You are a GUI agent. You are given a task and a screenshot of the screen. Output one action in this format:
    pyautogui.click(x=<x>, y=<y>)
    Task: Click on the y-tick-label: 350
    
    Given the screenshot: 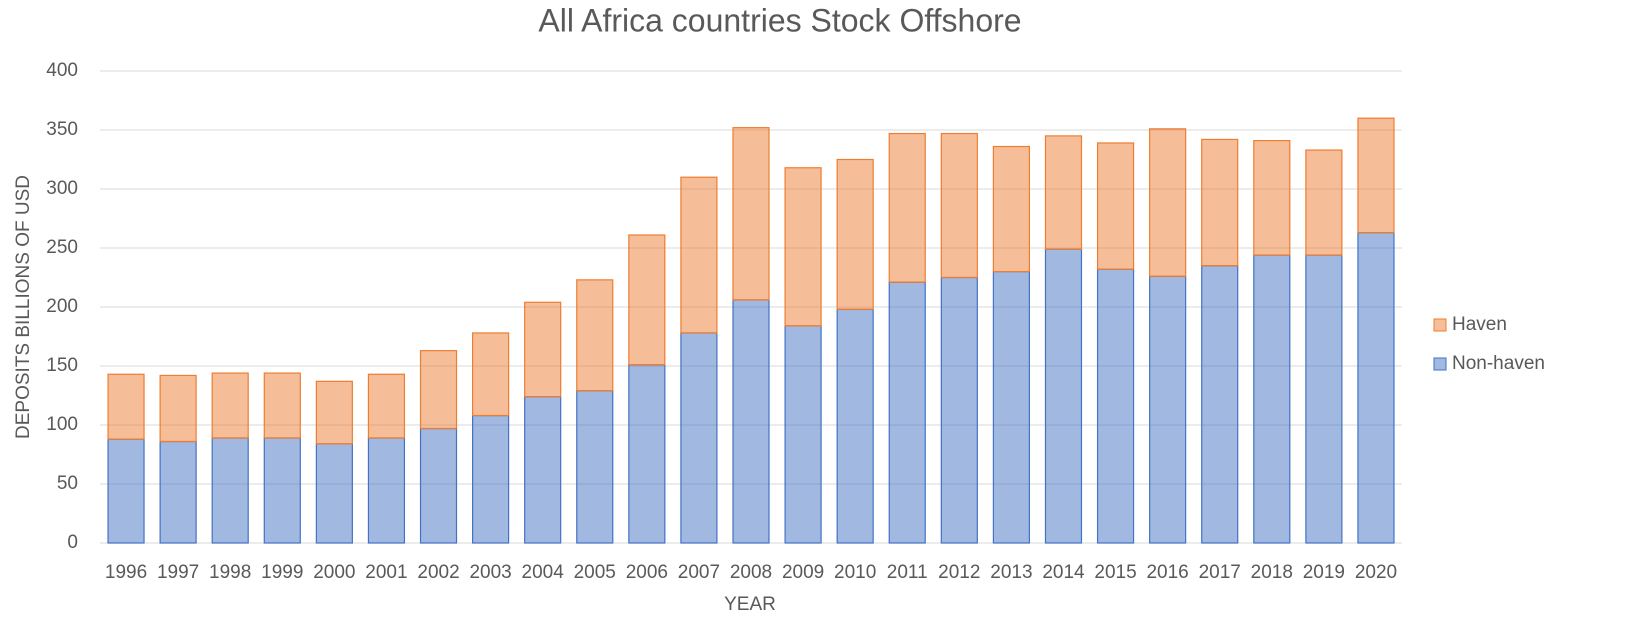 What is the action you would take?
    pyautogui.click(x=62, y=129)
    